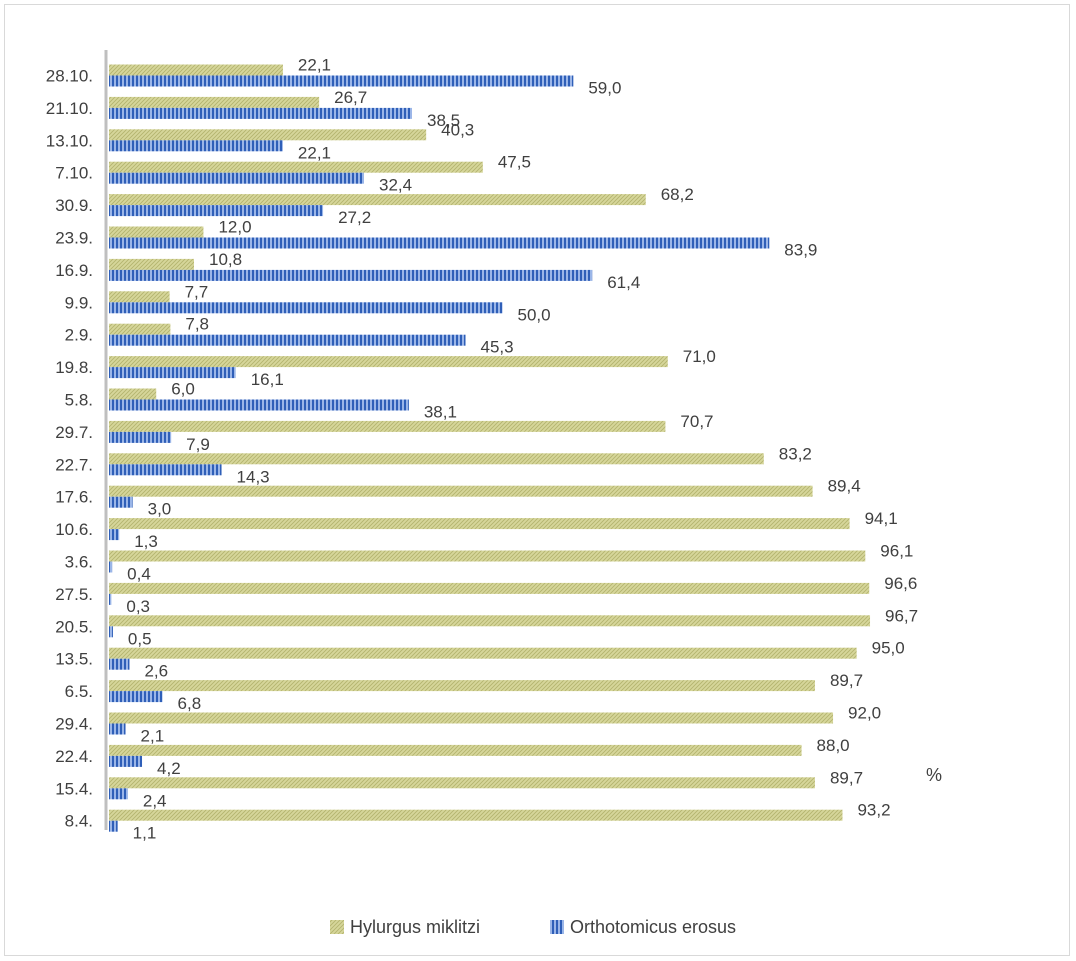  I want to click on value-label-hylurgus: 94,1, so click(881, 518).